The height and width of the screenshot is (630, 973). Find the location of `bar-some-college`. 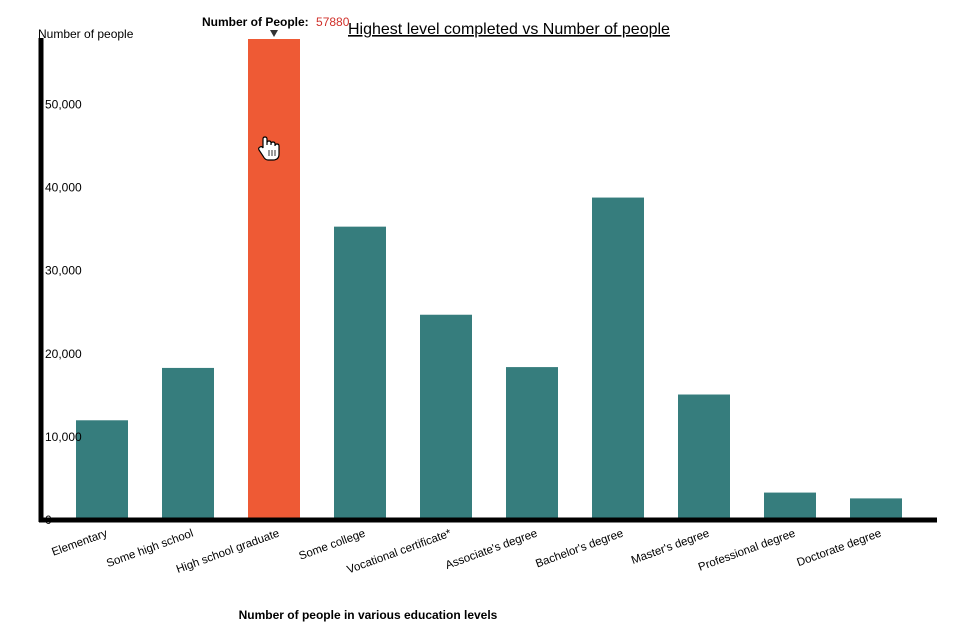

bar-some-college is located at coordinates (360, 373).